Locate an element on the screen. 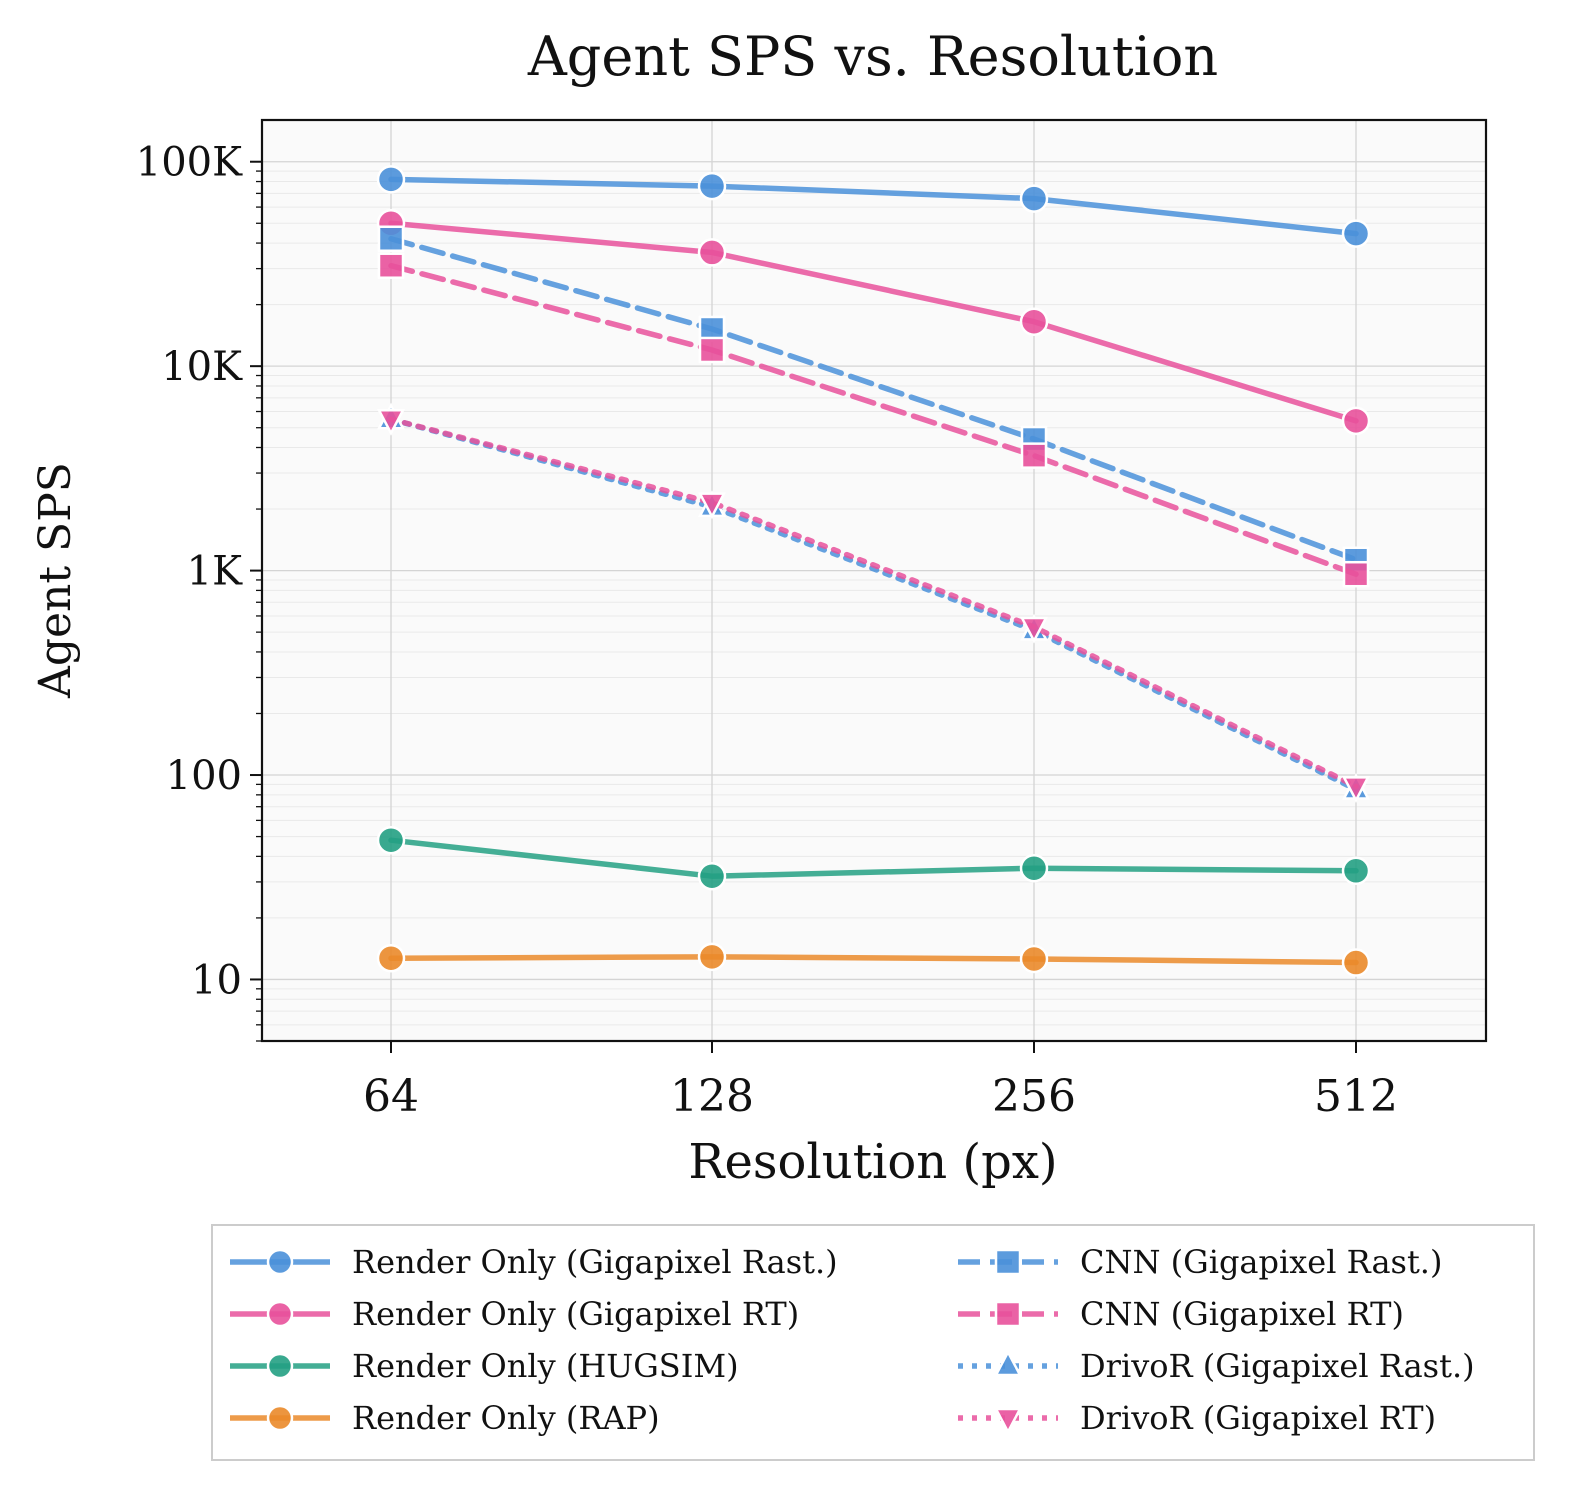 The height and width of the screenshot is (1497, 1572). legend-item: DrivoR (Gigapixel RT) is located at coordinates (1197, 1418).